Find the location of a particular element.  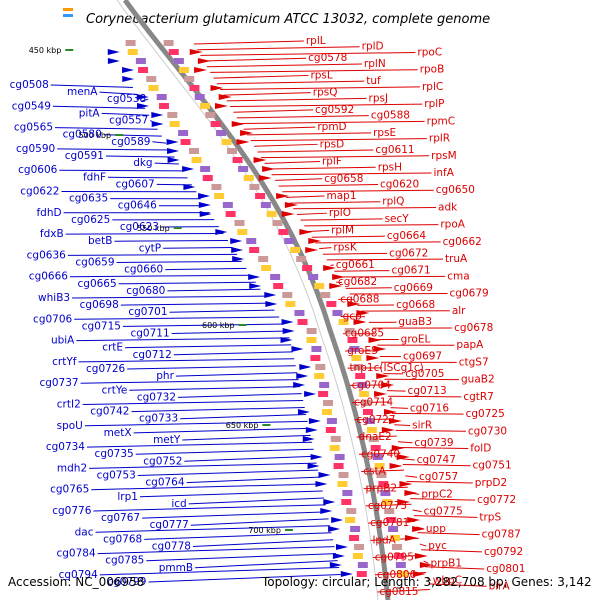

gene-label-reverse: cg0646 is located at coordinates (137, 206).